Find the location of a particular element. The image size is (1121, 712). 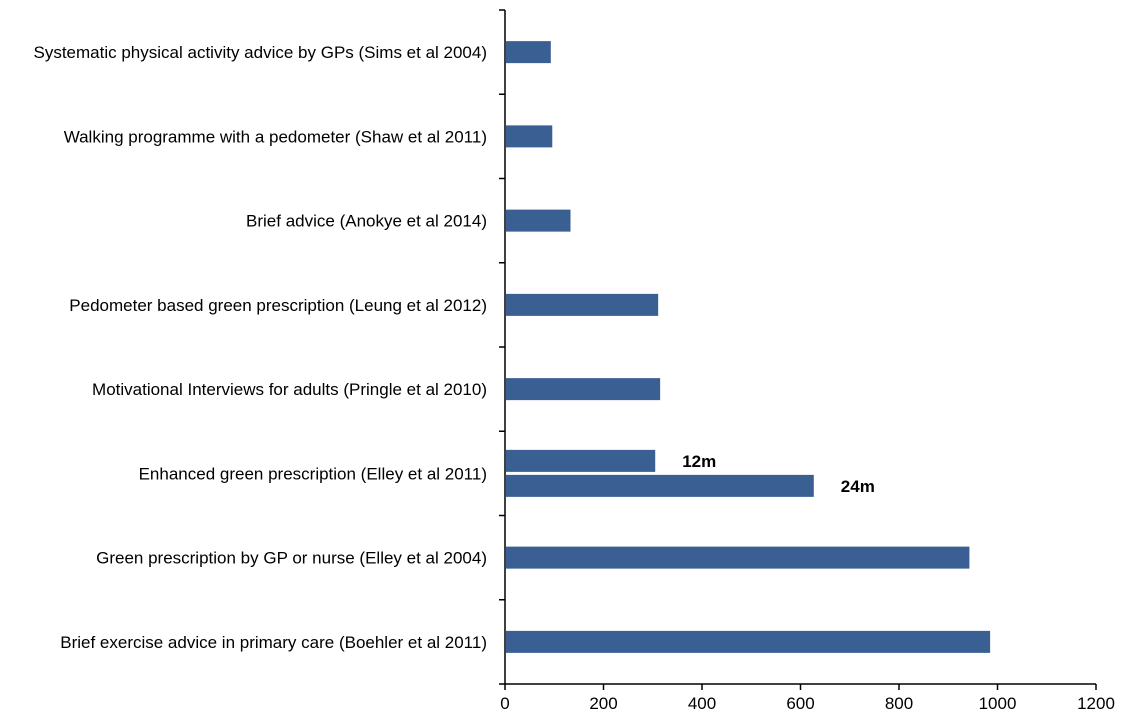

x-axis: 0 200 400 600 800 1000 1200 is located at coordinates (807, 697).